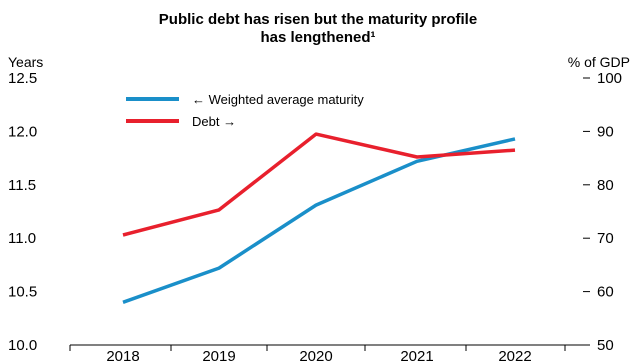 This screenshot has height=363, width=636. What do you see at coordinates (22, 131) in the screenshot?
I see `left-tick-label: 12.0` at bounding box center [22, 131].